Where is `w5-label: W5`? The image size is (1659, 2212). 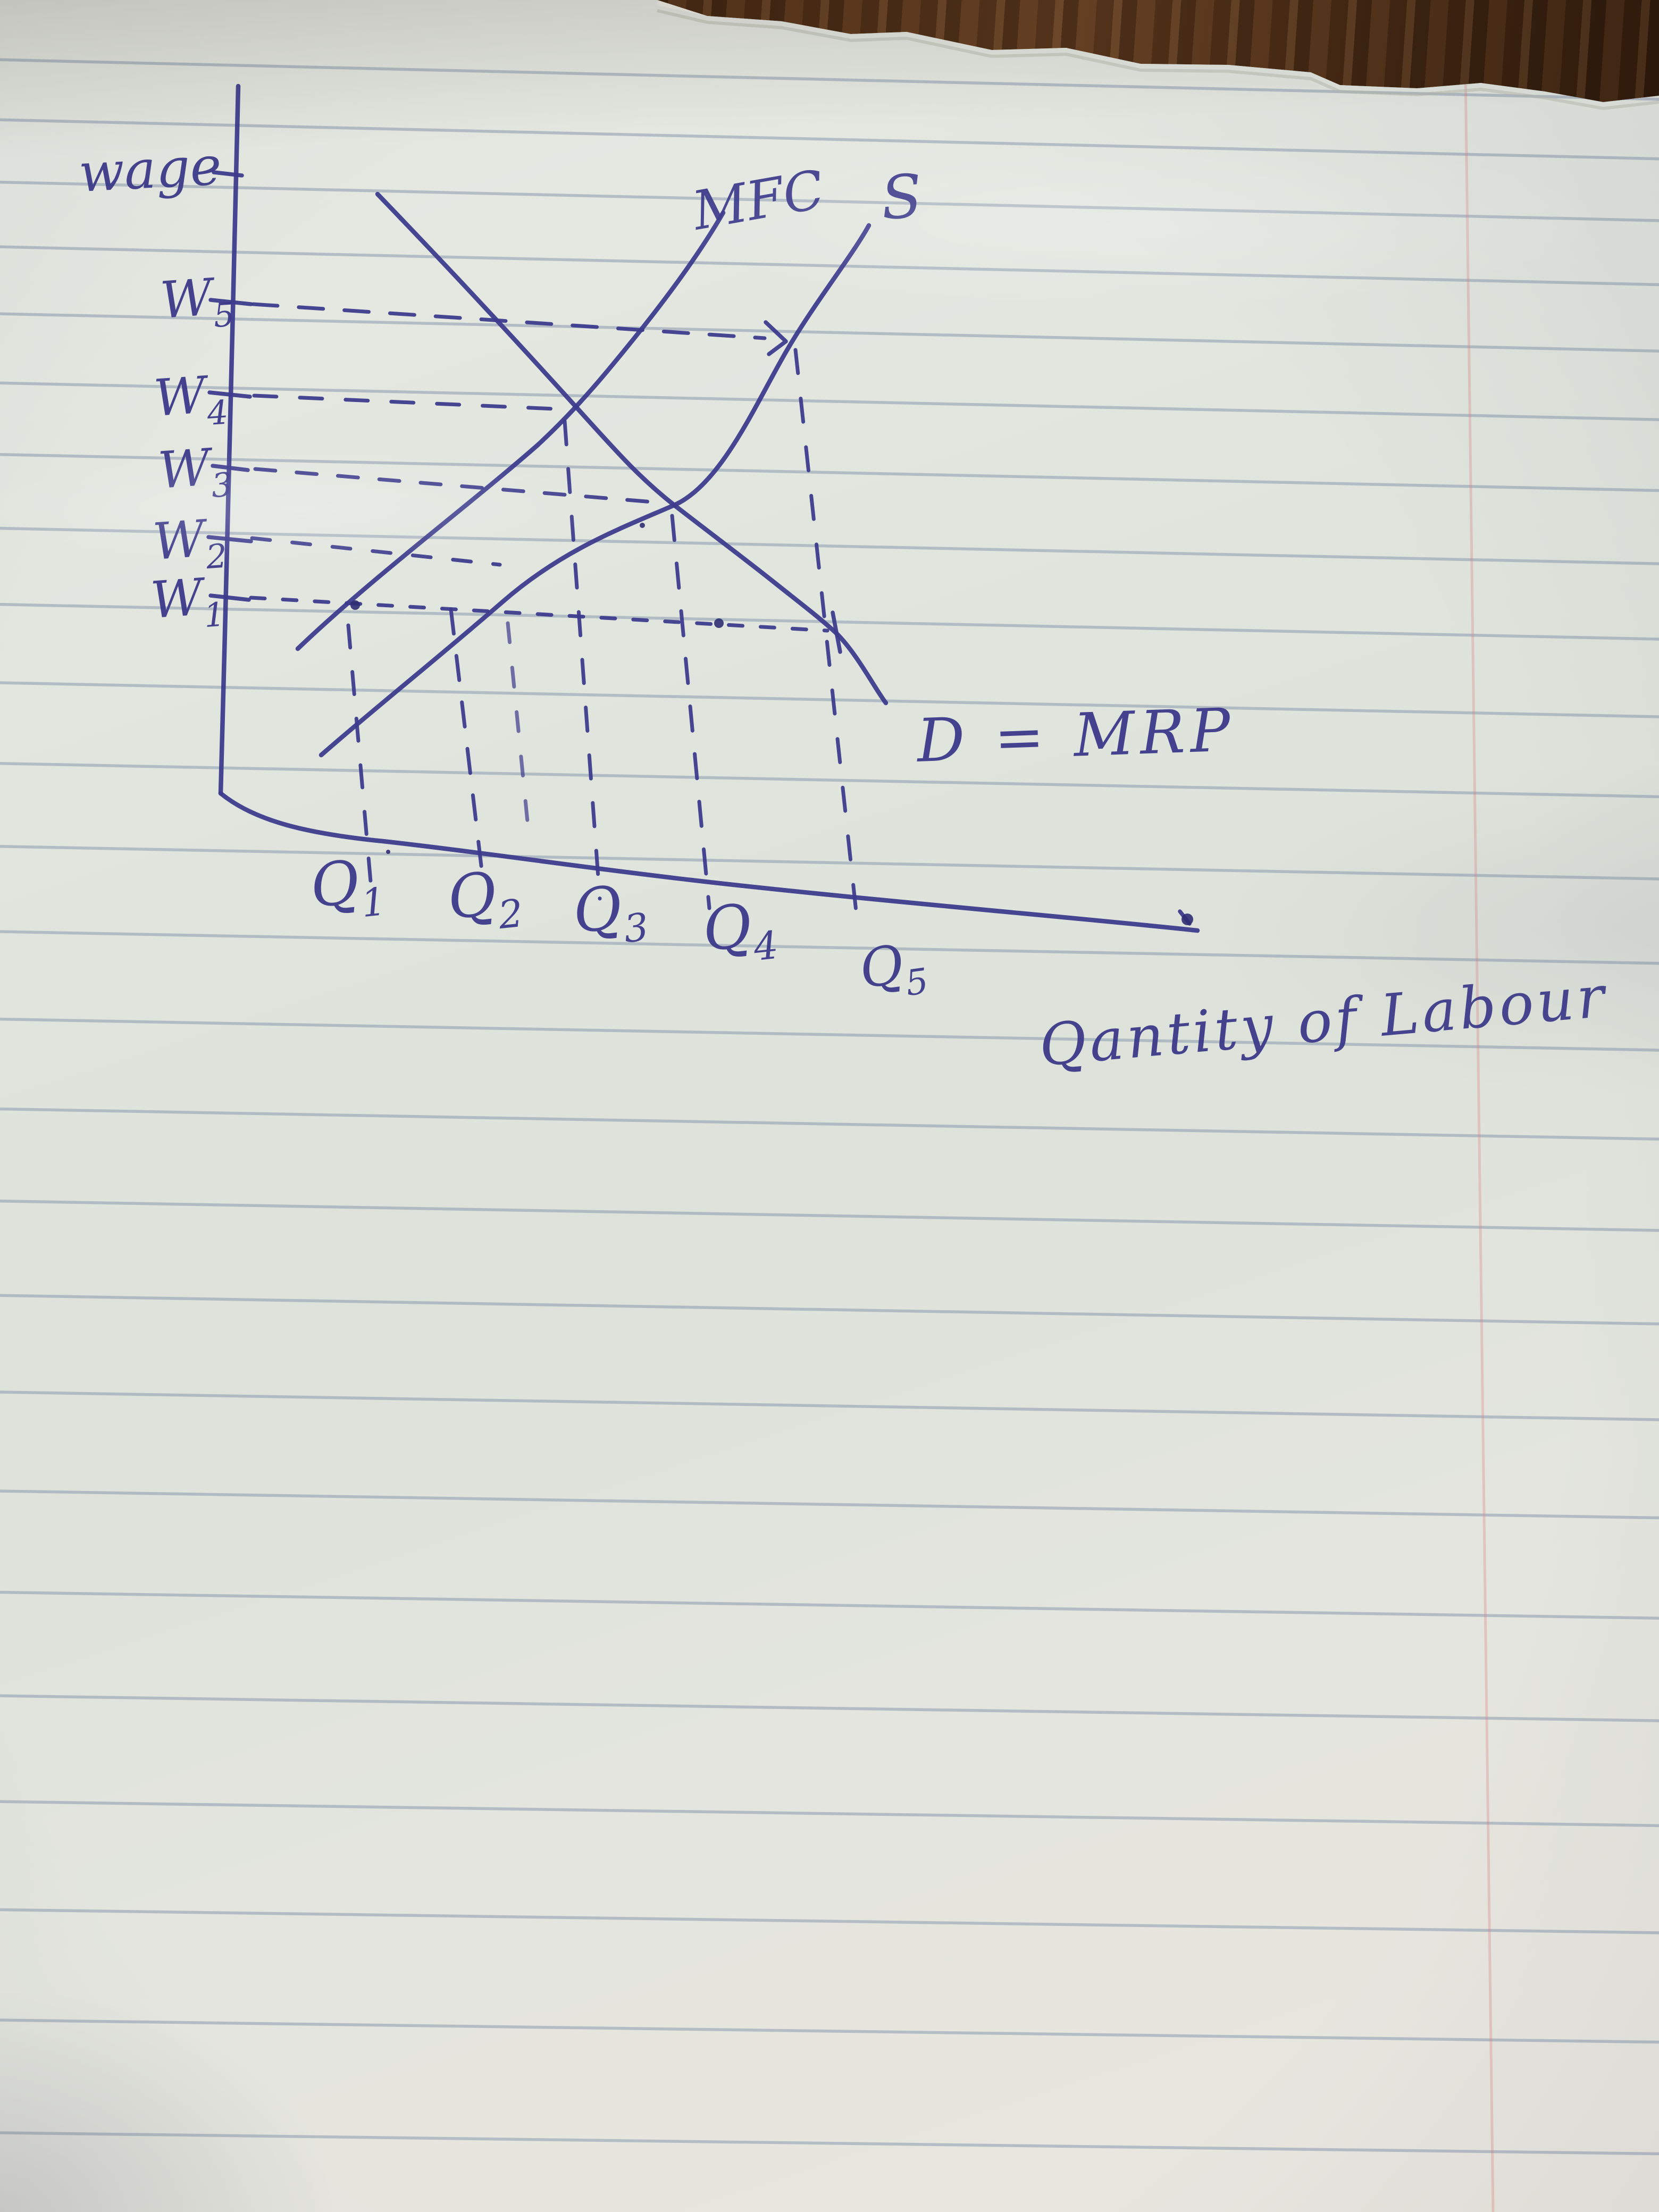
w5-label: W5 is located at coordinates (197, 303).